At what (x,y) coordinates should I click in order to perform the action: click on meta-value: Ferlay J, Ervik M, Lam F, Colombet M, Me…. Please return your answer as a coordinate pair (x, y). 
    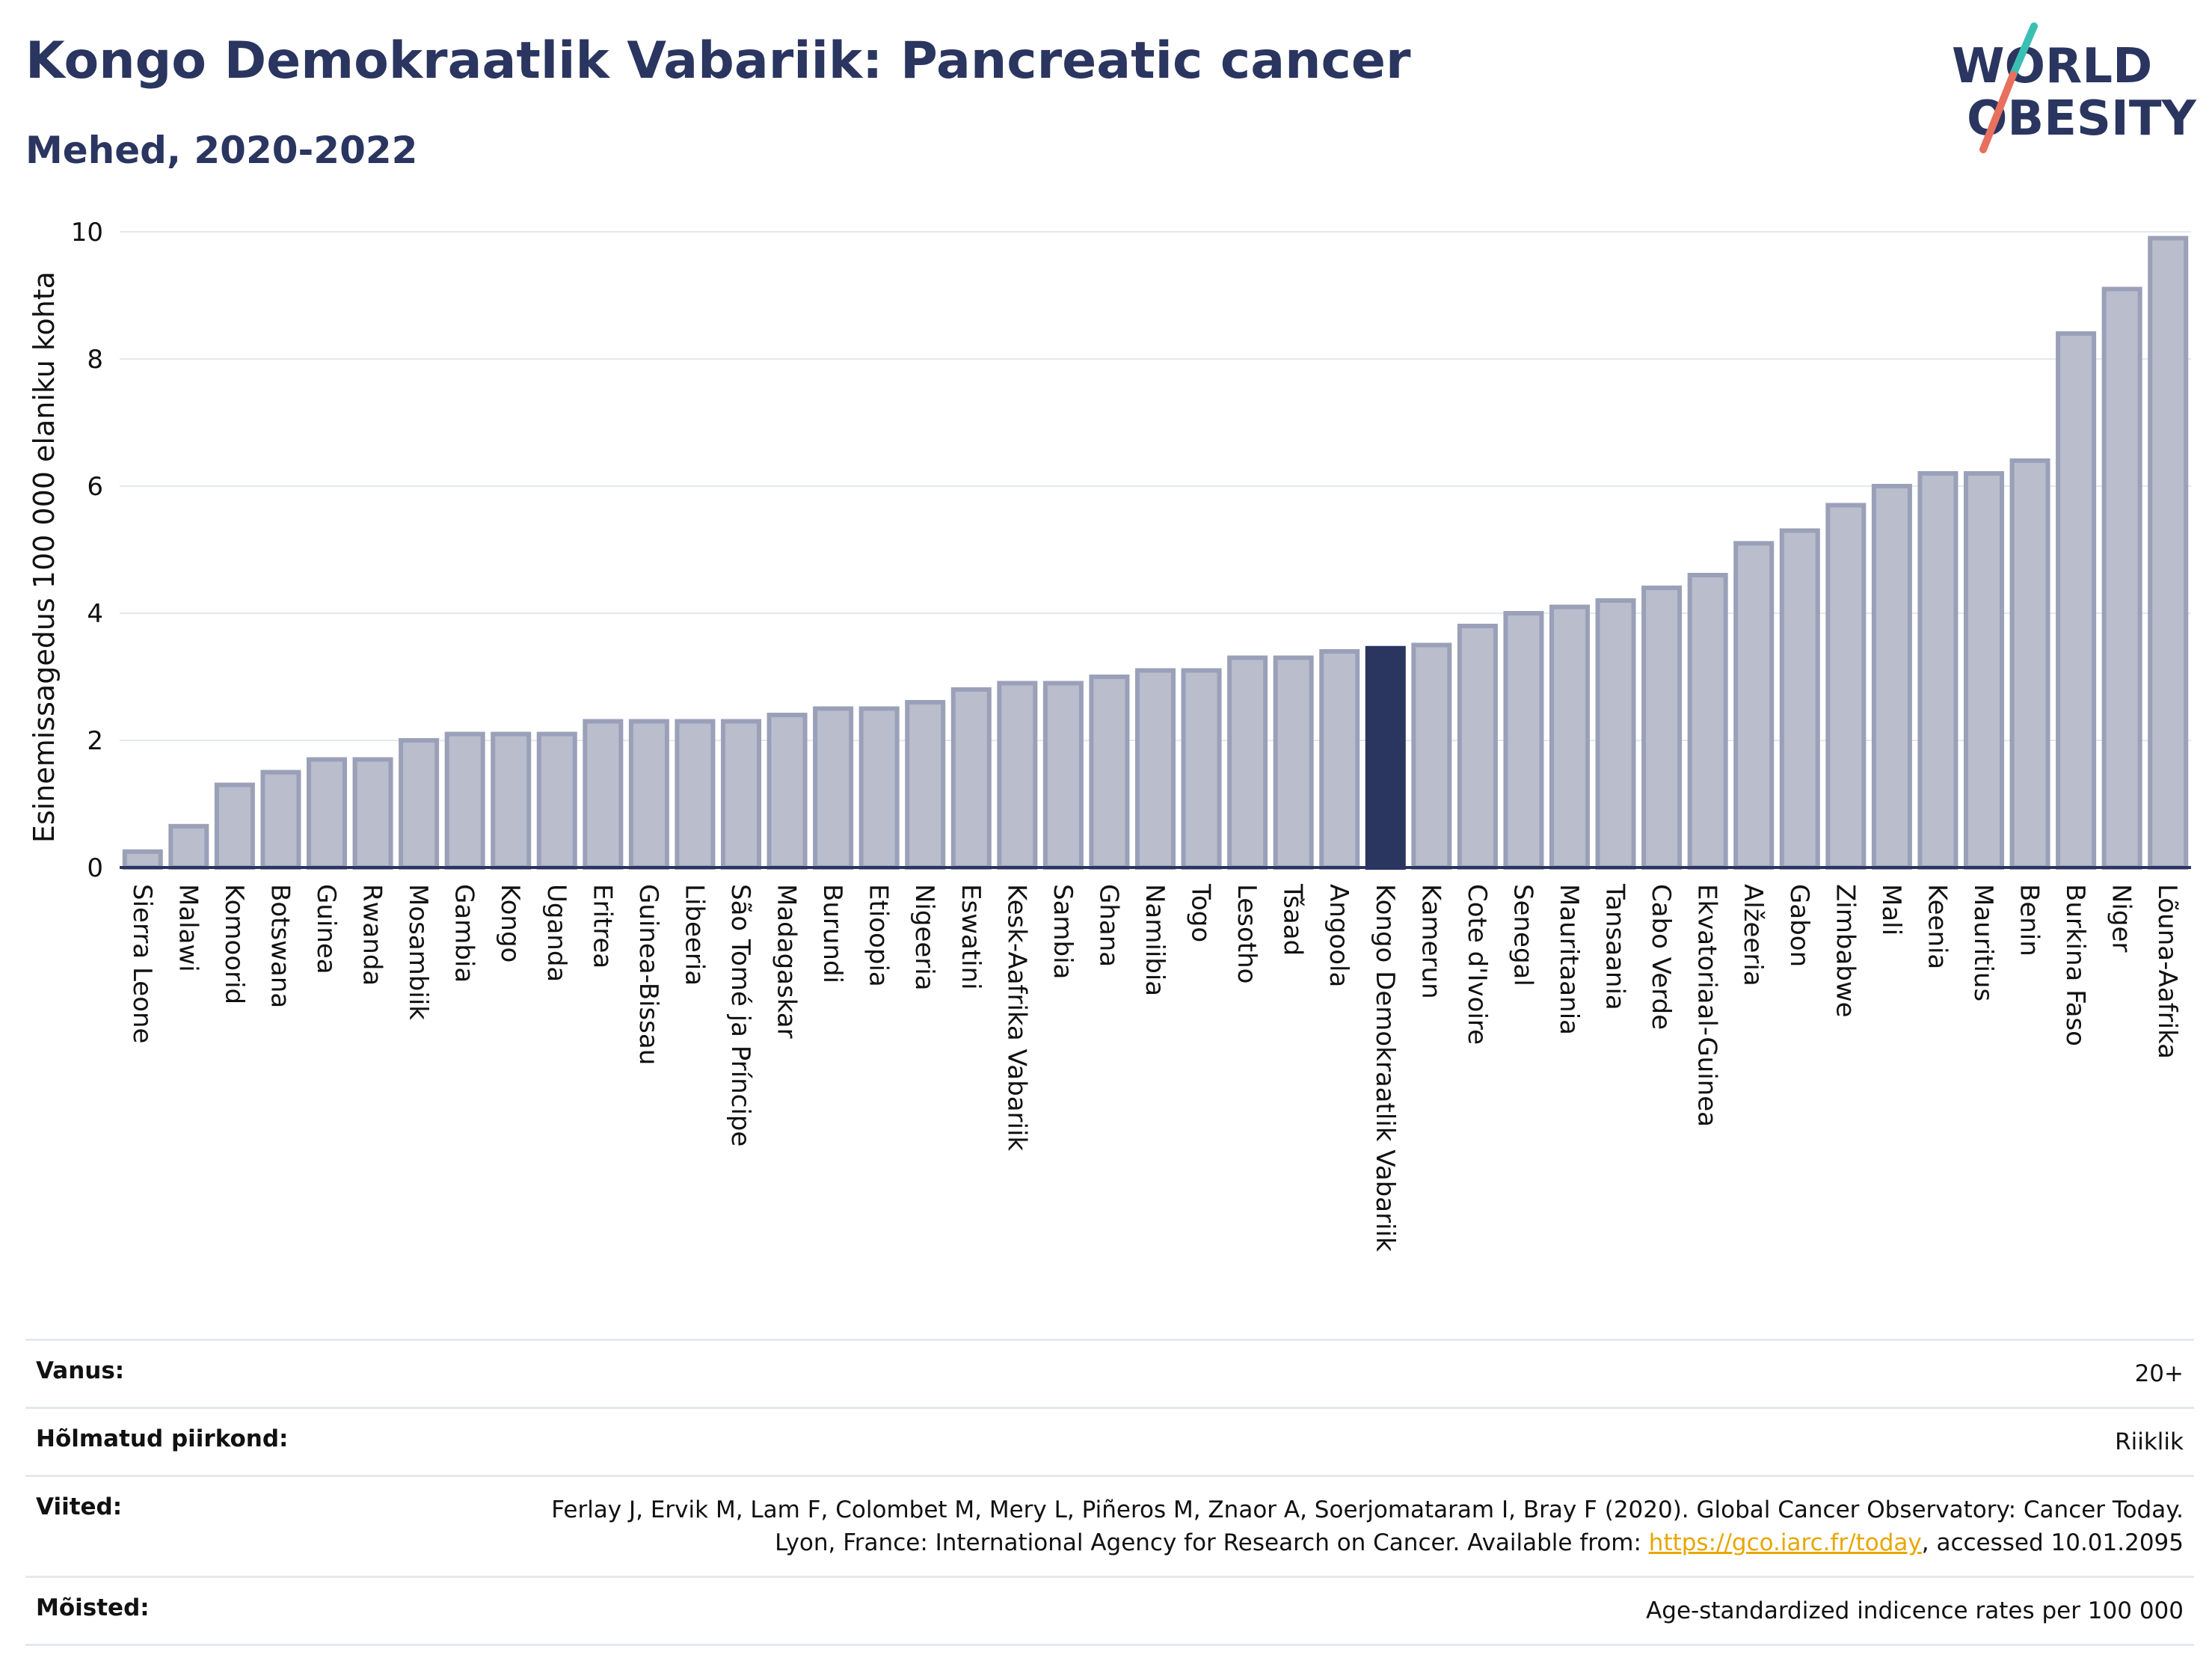
    Looking at the image, I should click on (1361, 1526).